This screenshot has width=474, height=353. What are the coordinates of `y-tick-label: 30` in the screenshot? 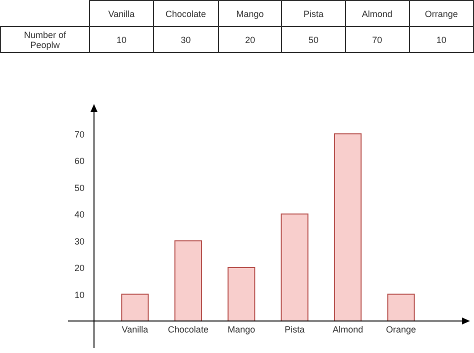 It's located at (79, 241).